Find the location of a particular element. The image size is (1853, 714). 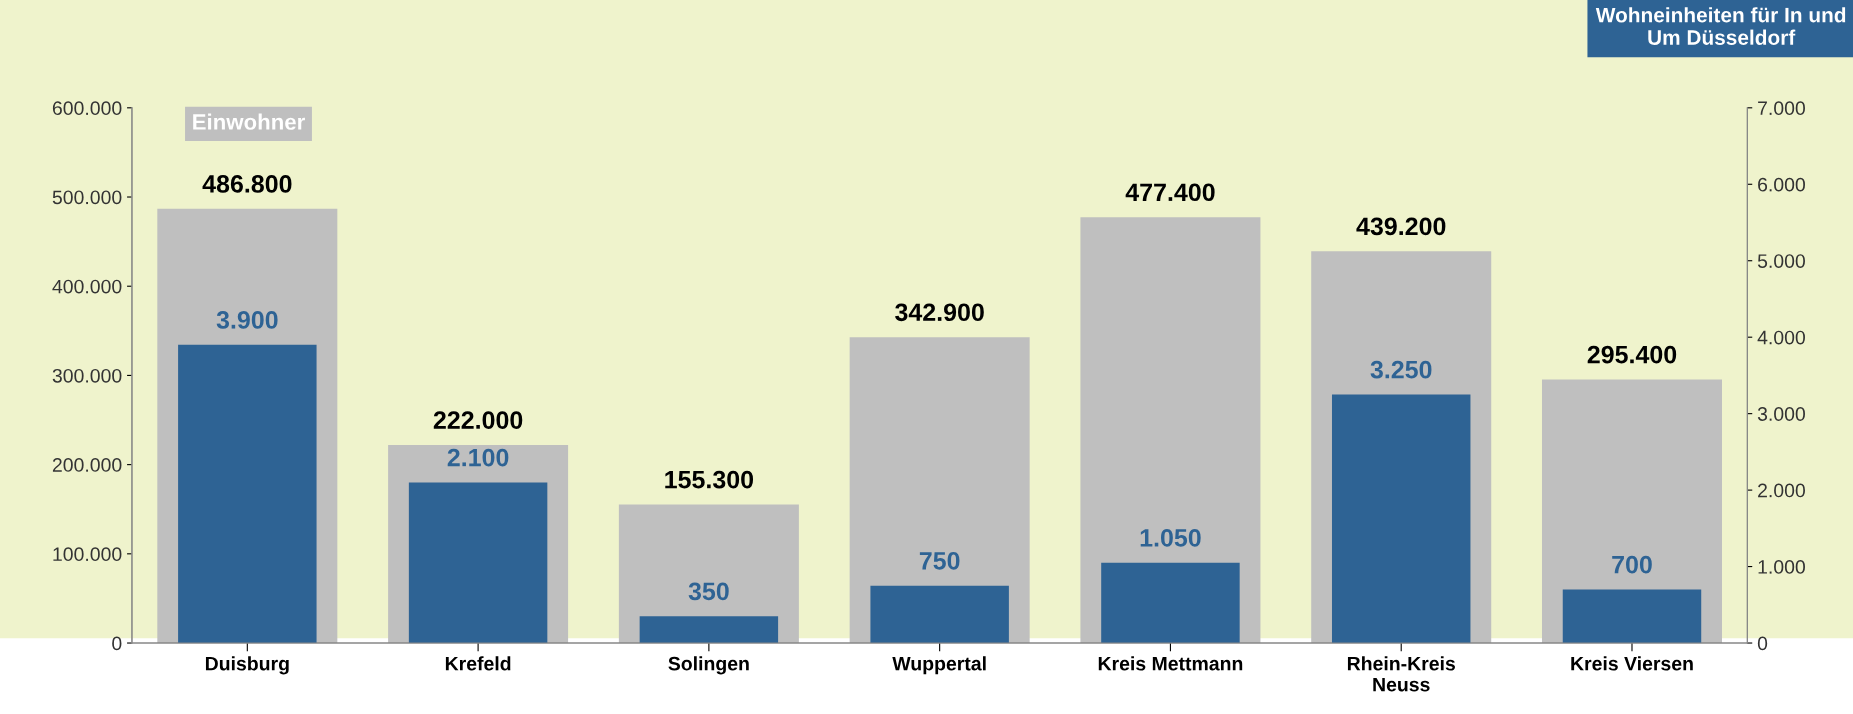

y2-tick-label: 7.000 is located at coordinates (1781, 108).